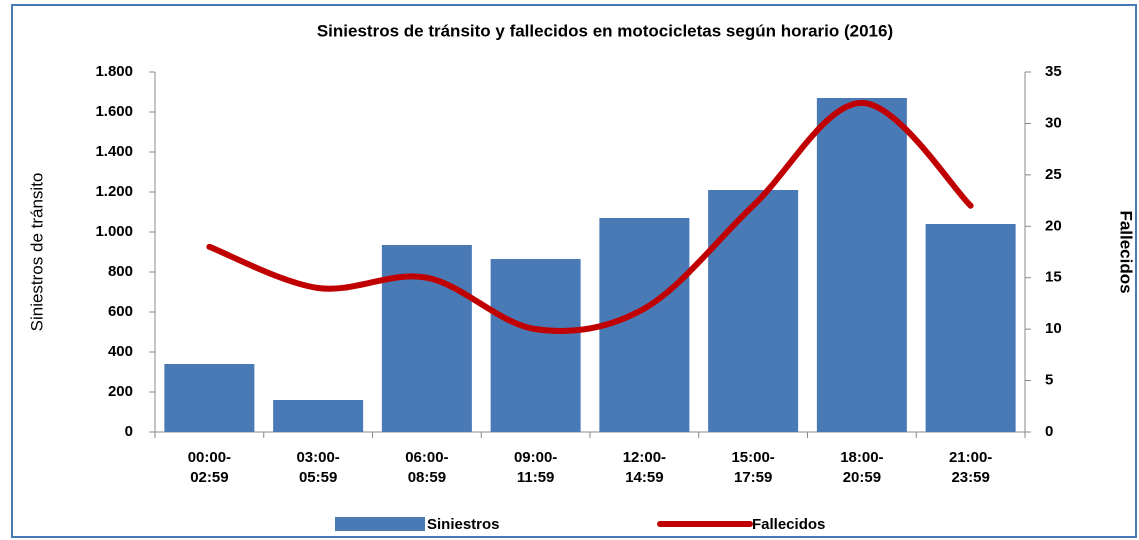  I want to click on y-tick-label: 1.200, so click(114, 191).